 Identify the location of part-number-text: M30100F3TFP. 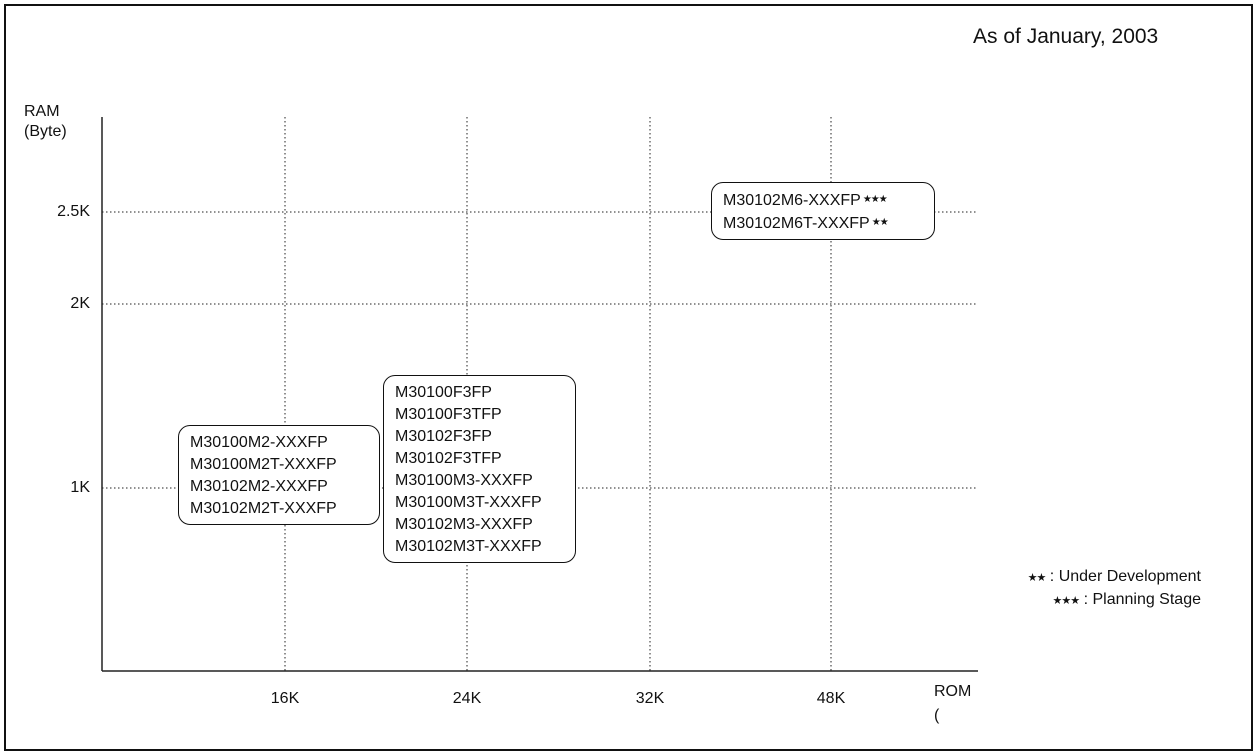
(448, 414).